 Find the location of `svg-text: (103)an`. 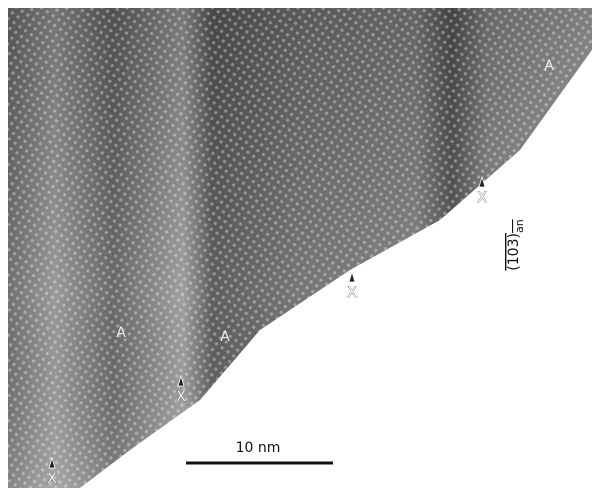

svg-text: (103)an is located at coordinates (516, 244).